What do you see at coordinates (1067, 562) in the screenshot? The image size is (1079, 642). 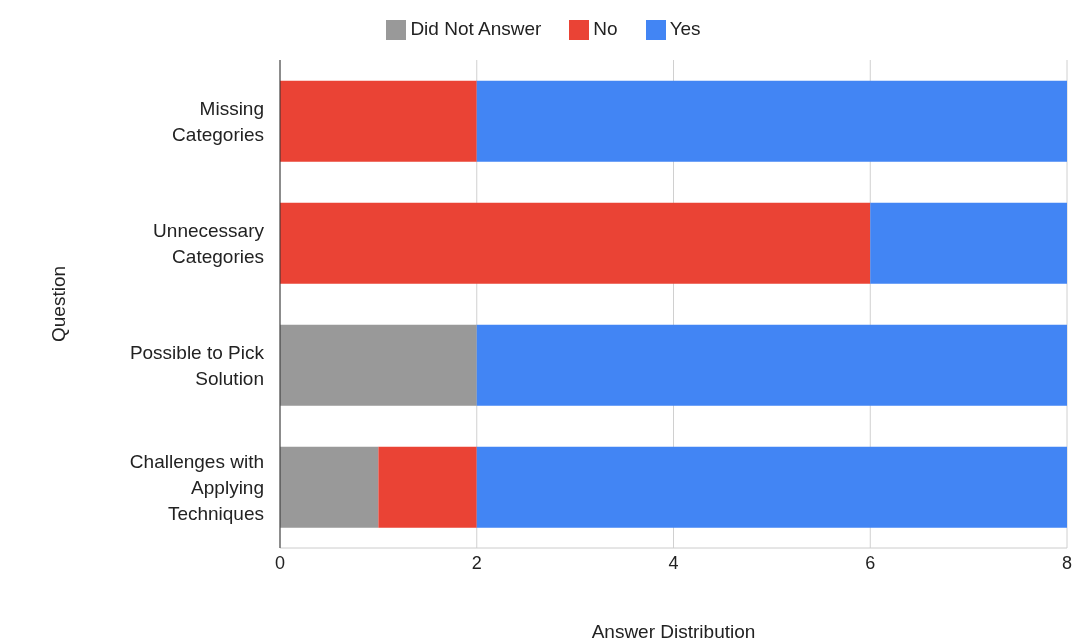 I see `x-tick-label: 8` at bounding box center [1067, 562].